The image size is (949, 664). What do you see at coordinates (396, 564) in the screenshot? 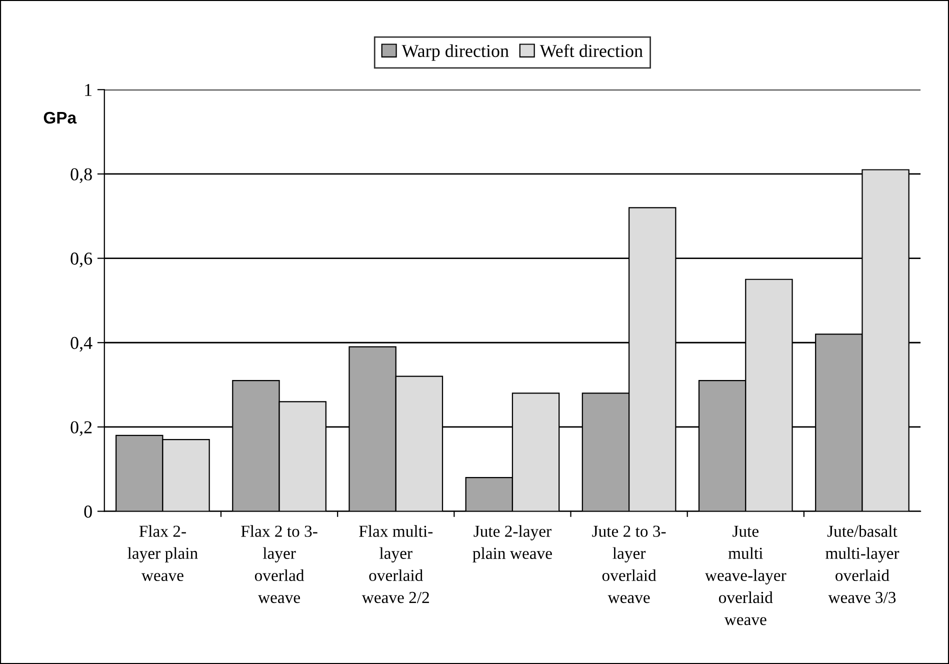
I see `x-tick-label: Flax multi- layer overlaid weave 2/2` at bounding box center [396, 564].